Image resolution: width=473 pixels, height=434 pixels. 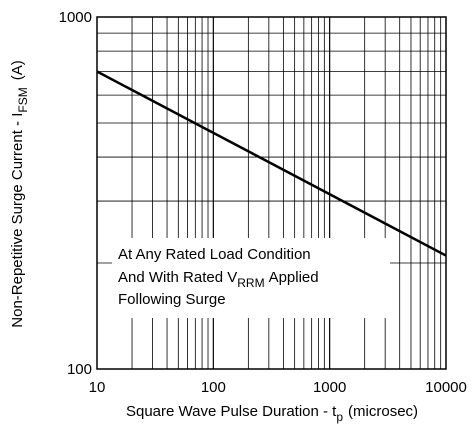 I want to click on annotation-line-2-main: And With Rated V, so click(x=177, y=277).